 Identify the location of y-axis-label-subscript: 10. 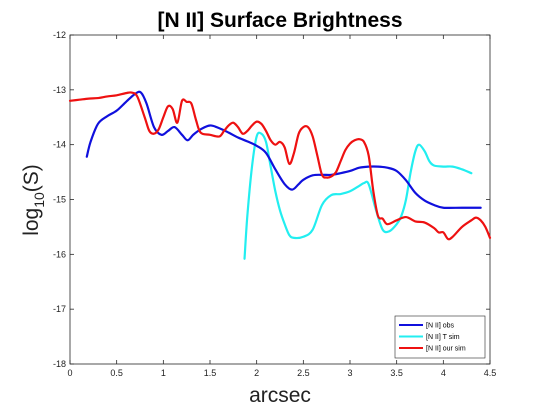
(39, 200).